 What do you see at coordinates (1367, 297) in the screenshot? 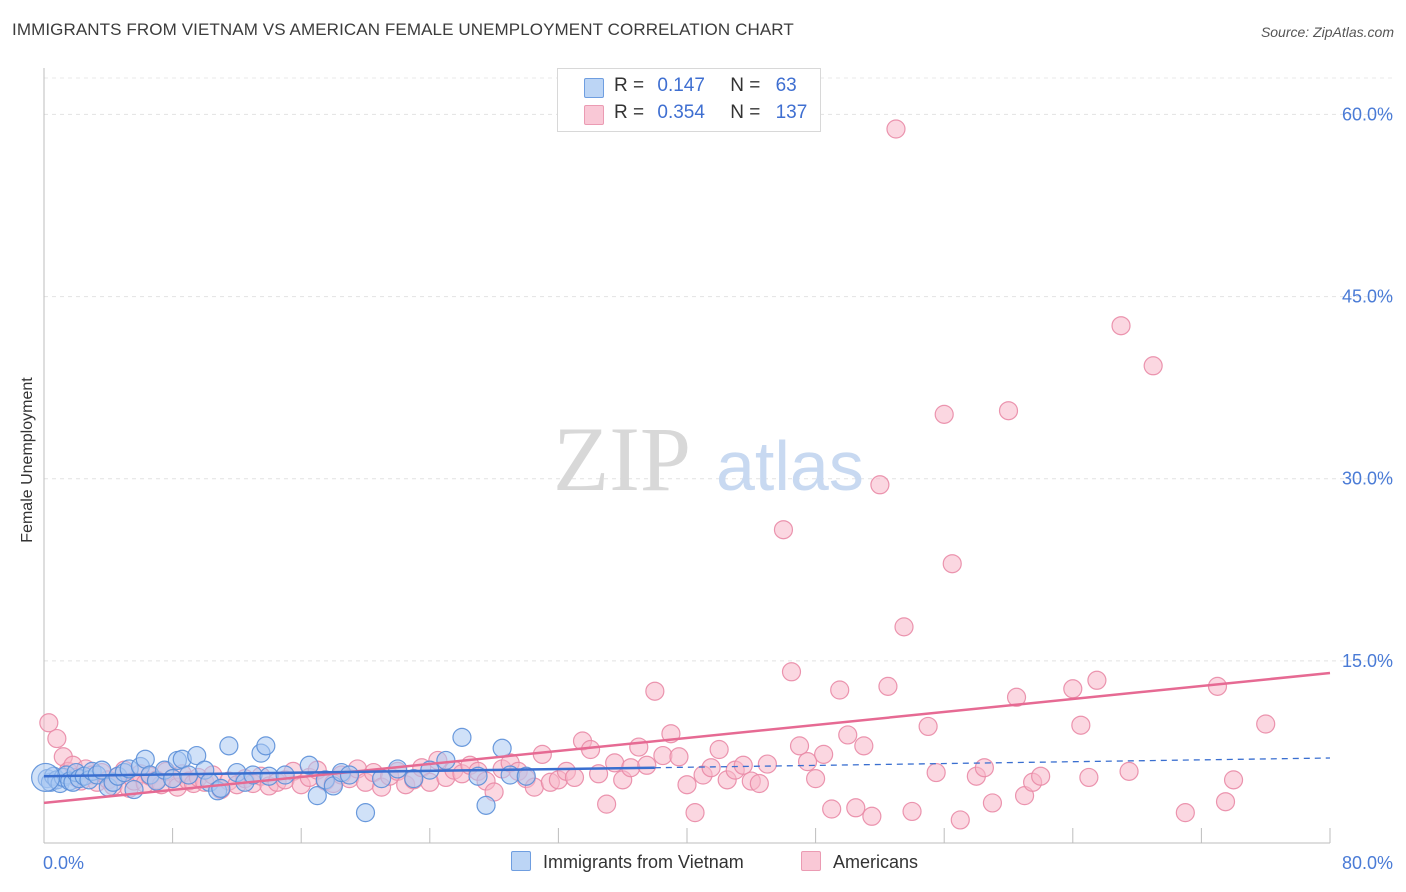
I see `y-tick-label: 45.0%` at bounding box center [1367, 297].